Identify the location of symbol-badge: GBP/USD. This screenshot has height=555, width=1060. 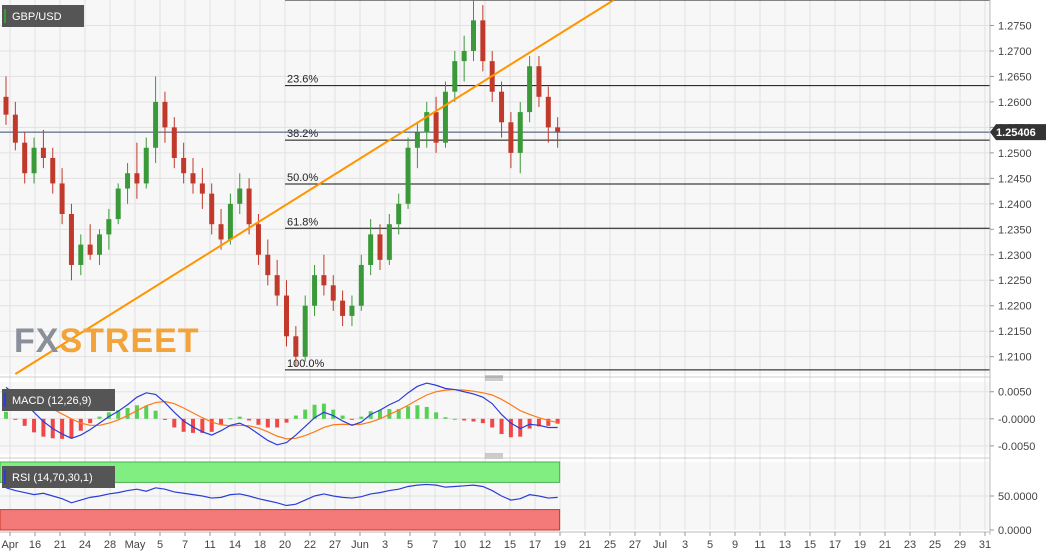
(43, 16).